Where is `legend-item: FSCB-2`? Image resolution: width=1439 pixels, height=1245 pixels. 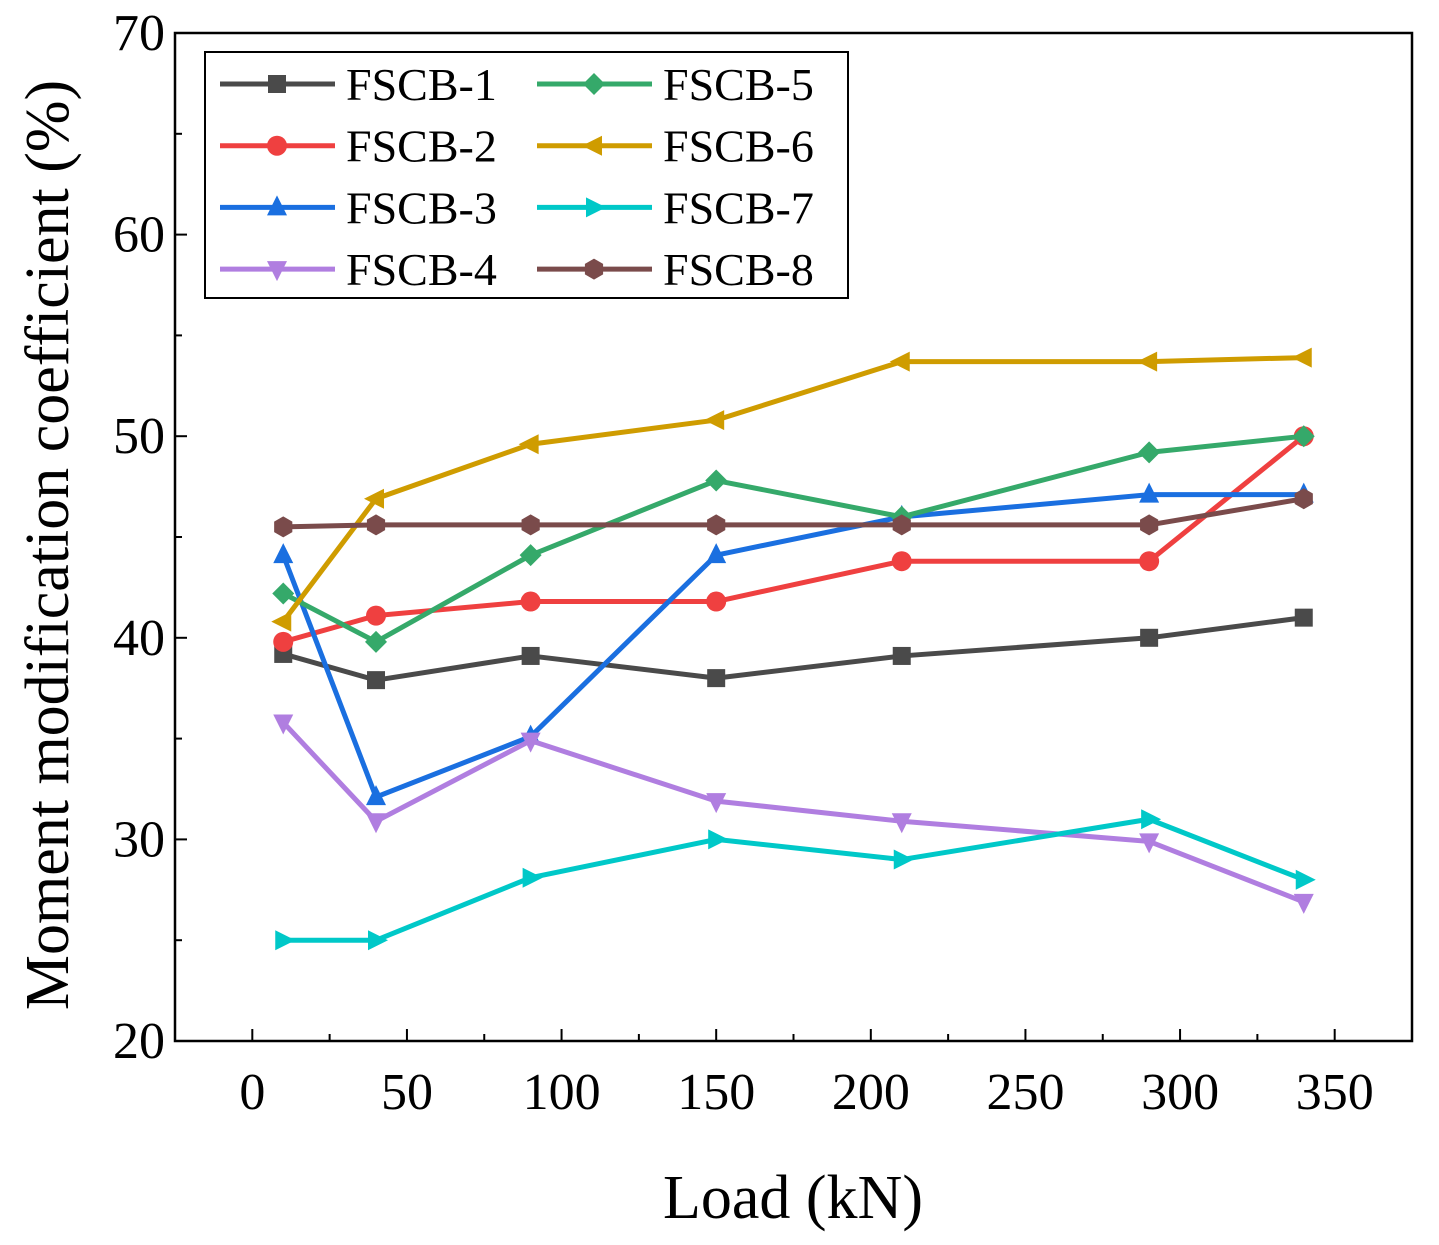 legend-item: FSCB-2 is located at coordinates (358, 146).